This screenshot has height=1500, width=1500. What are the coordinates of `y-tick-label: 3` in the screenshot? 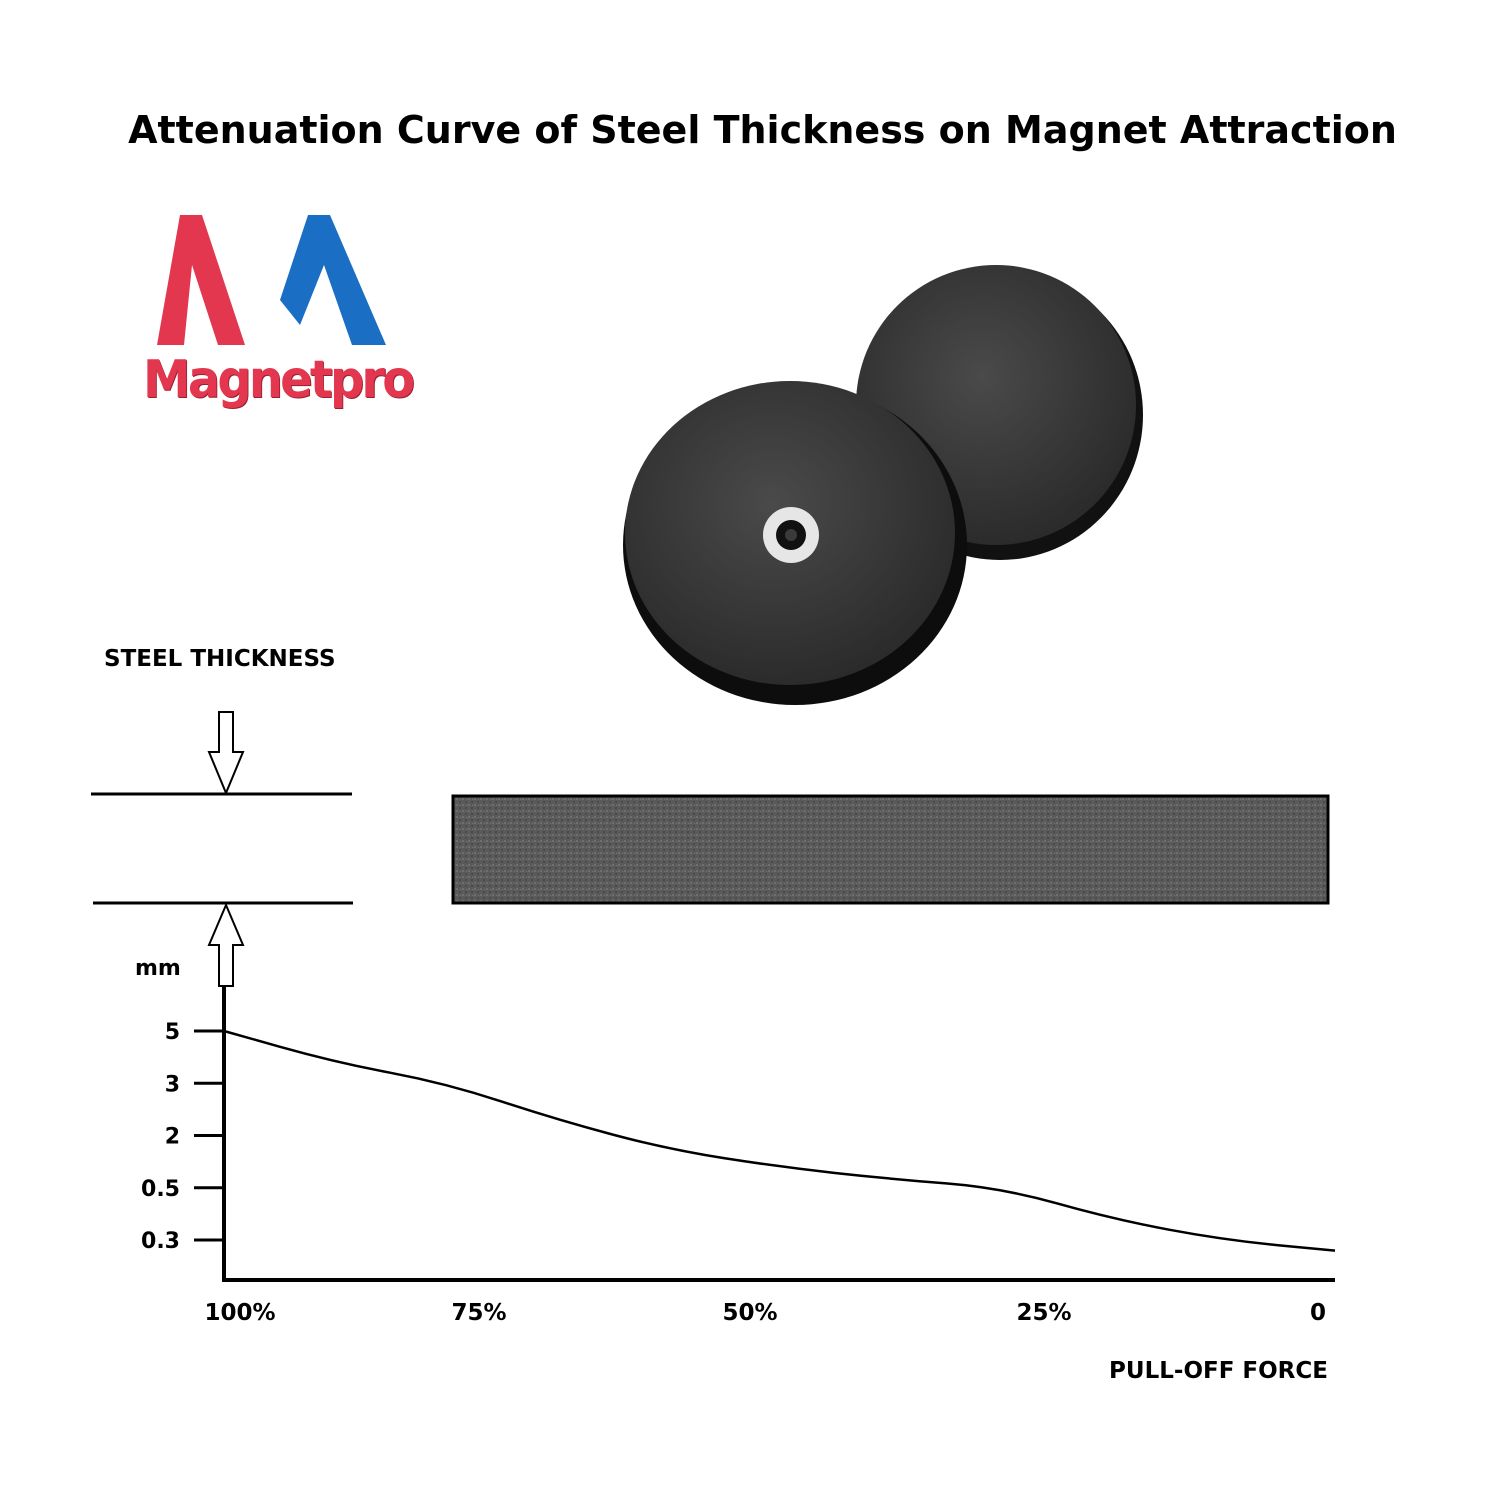 It's located at (172, 1084).